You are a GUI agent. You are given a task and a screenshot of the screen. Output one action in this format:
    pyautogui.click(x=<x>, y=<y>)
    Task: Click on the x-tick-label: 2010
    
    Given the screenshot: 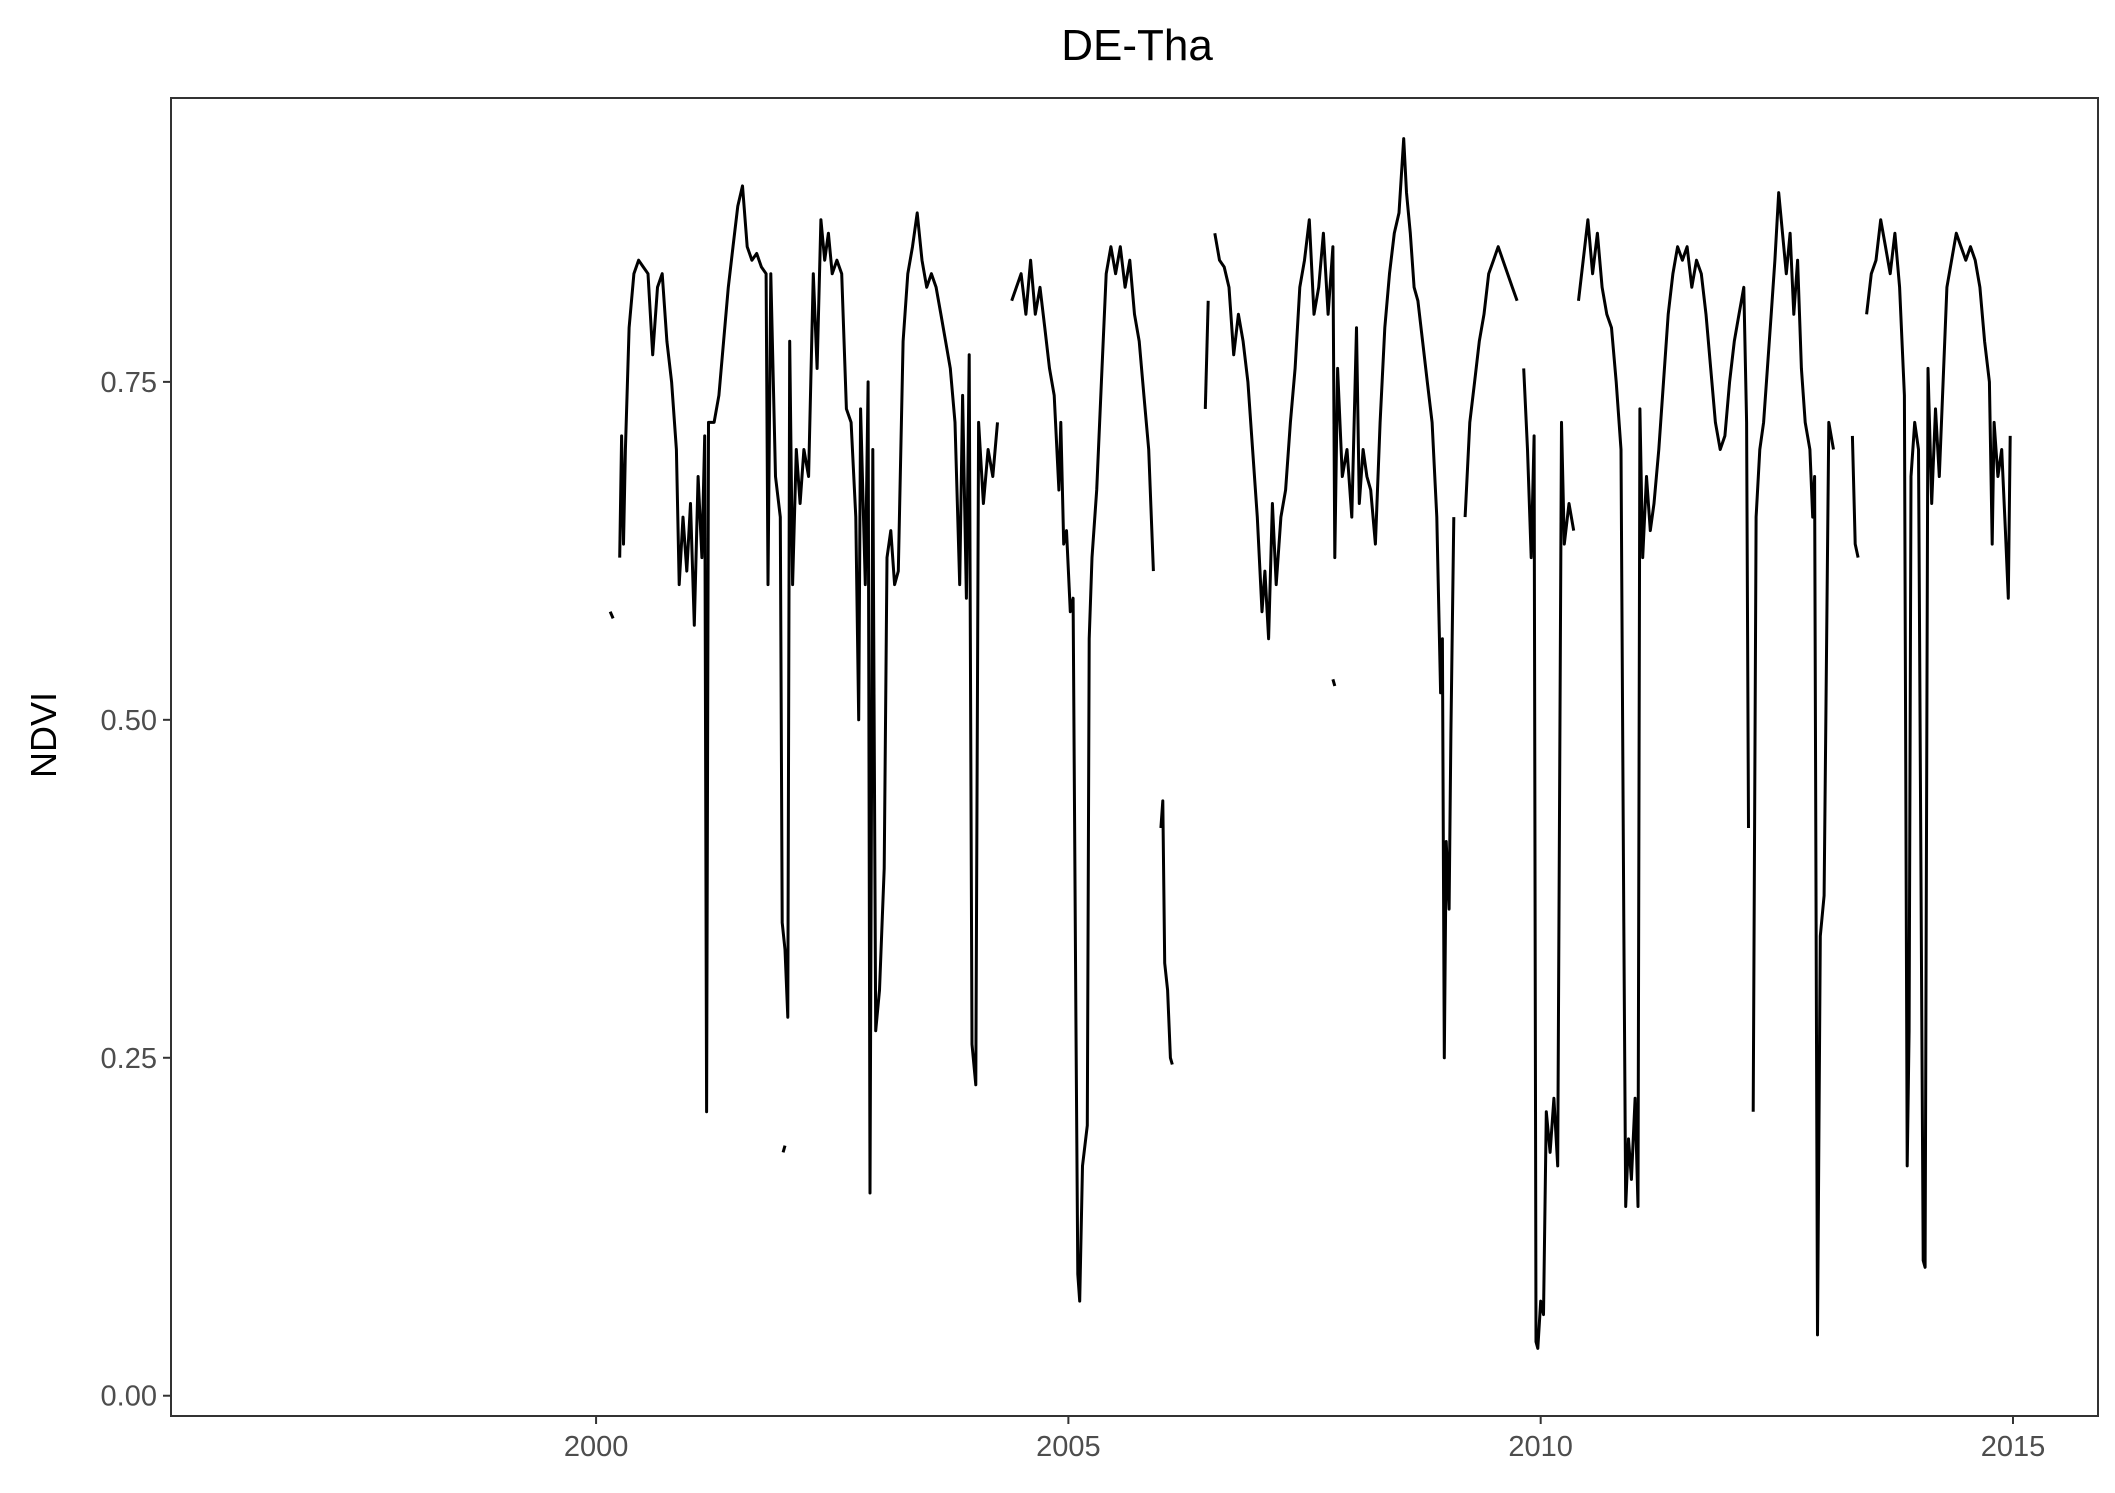 What is the action you would take?
    pyautogui.click(x=1540, y=1447)
    